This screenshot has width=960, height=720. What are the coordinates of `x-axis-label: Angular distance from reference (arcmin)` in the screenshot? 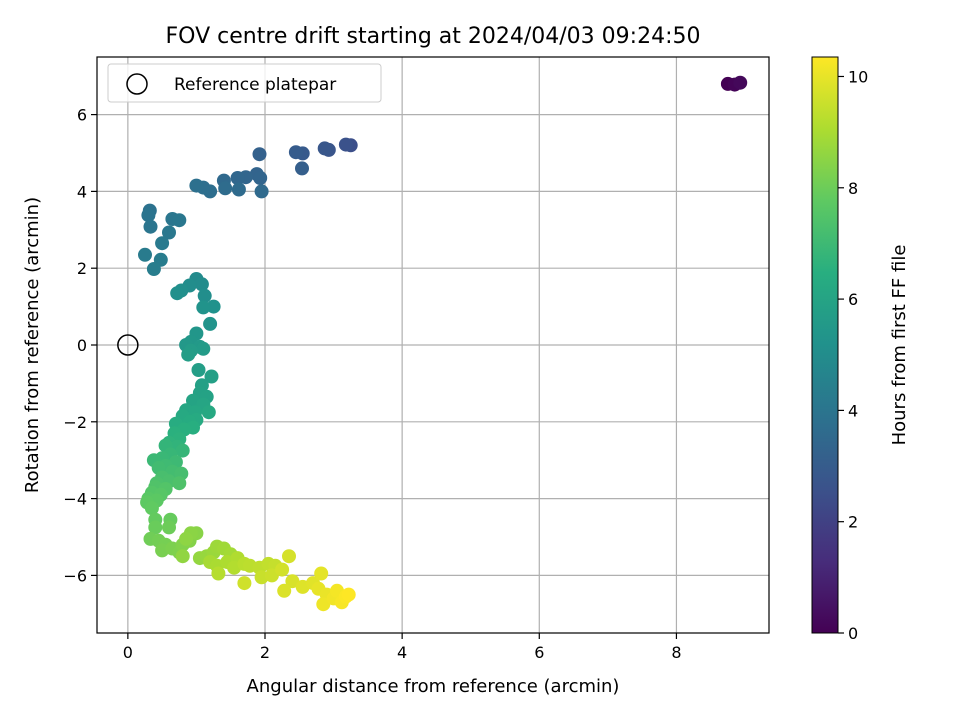 It's located at (433, 686).